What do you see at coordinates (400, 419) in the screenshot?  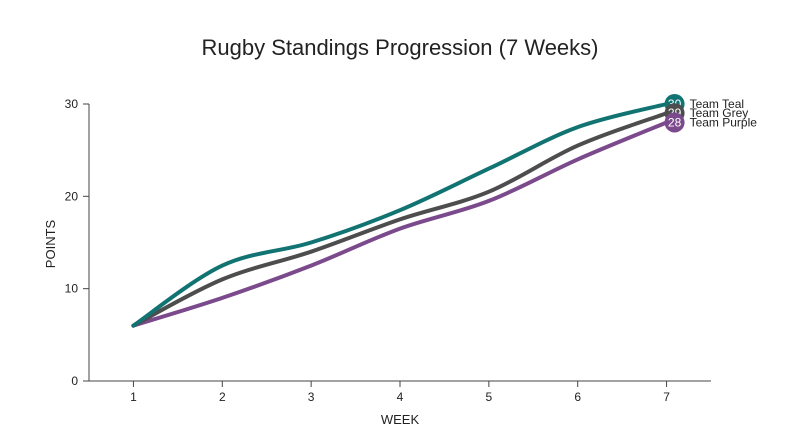 I see `x-axis-label: WEEK` at bounding box center [400, 419].